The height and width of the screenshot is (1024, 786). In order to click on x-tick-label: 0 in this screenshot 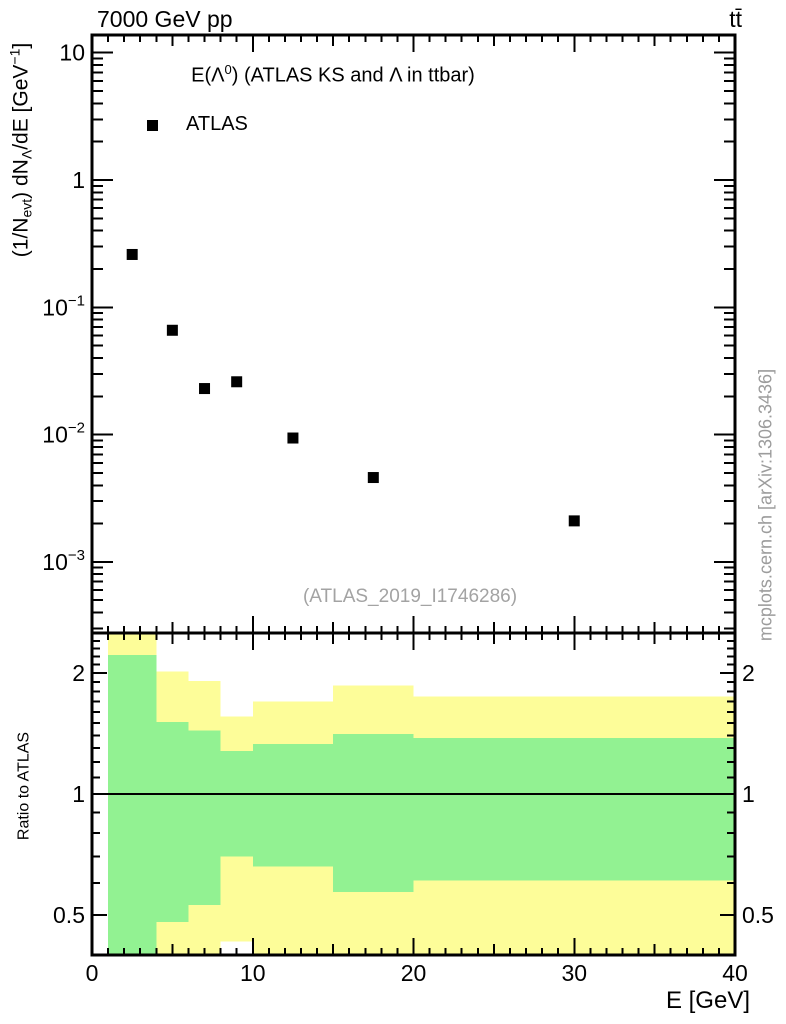, I will do `click(92, 973)`.